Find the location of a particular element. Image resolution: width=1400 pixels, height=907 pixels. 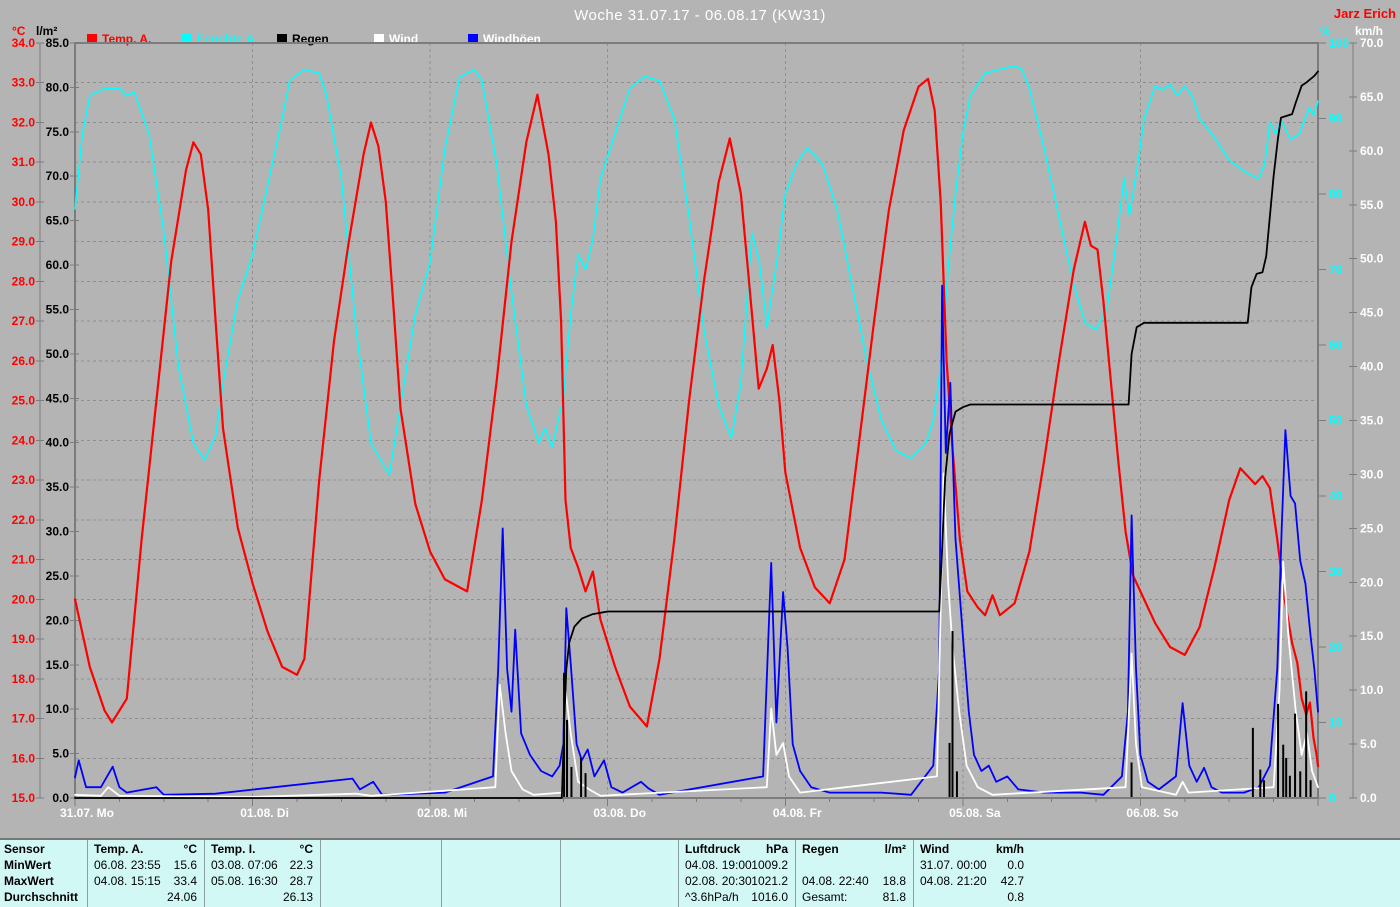

sensor-unit: °C is located at coordinates (190, 849).